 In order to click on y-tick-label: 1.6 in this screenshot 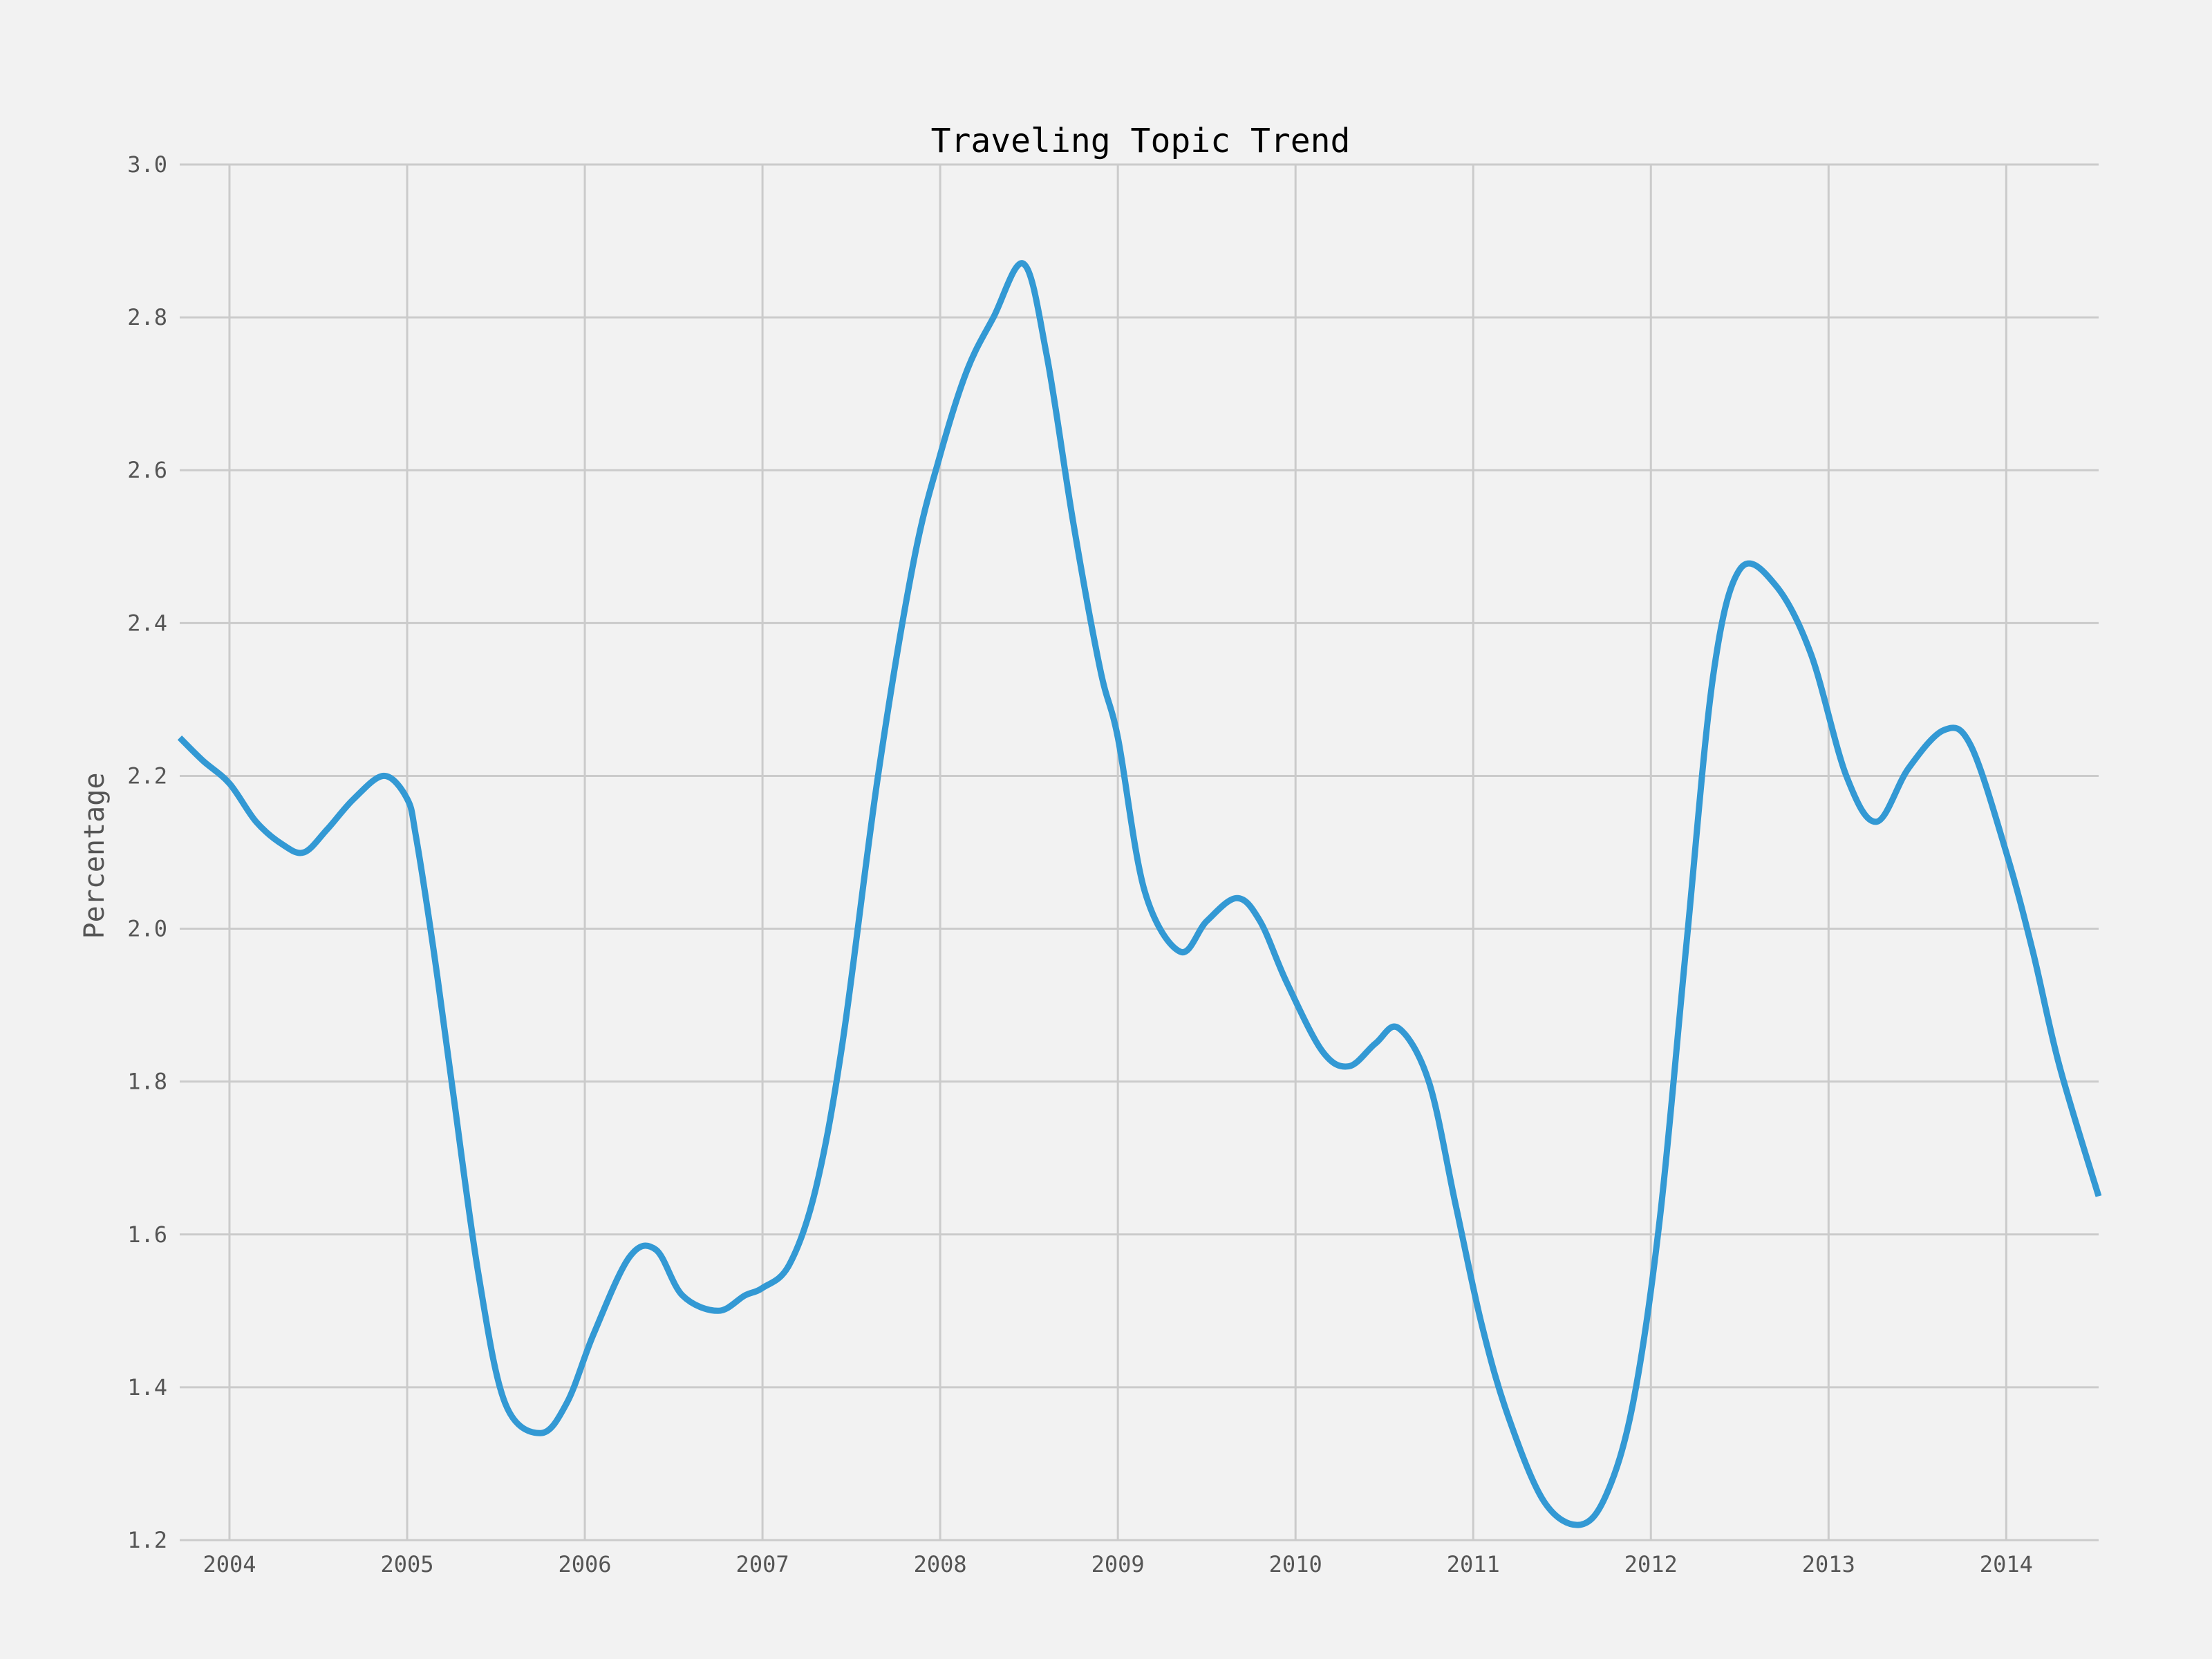, I will do `click(147, 1234)`.